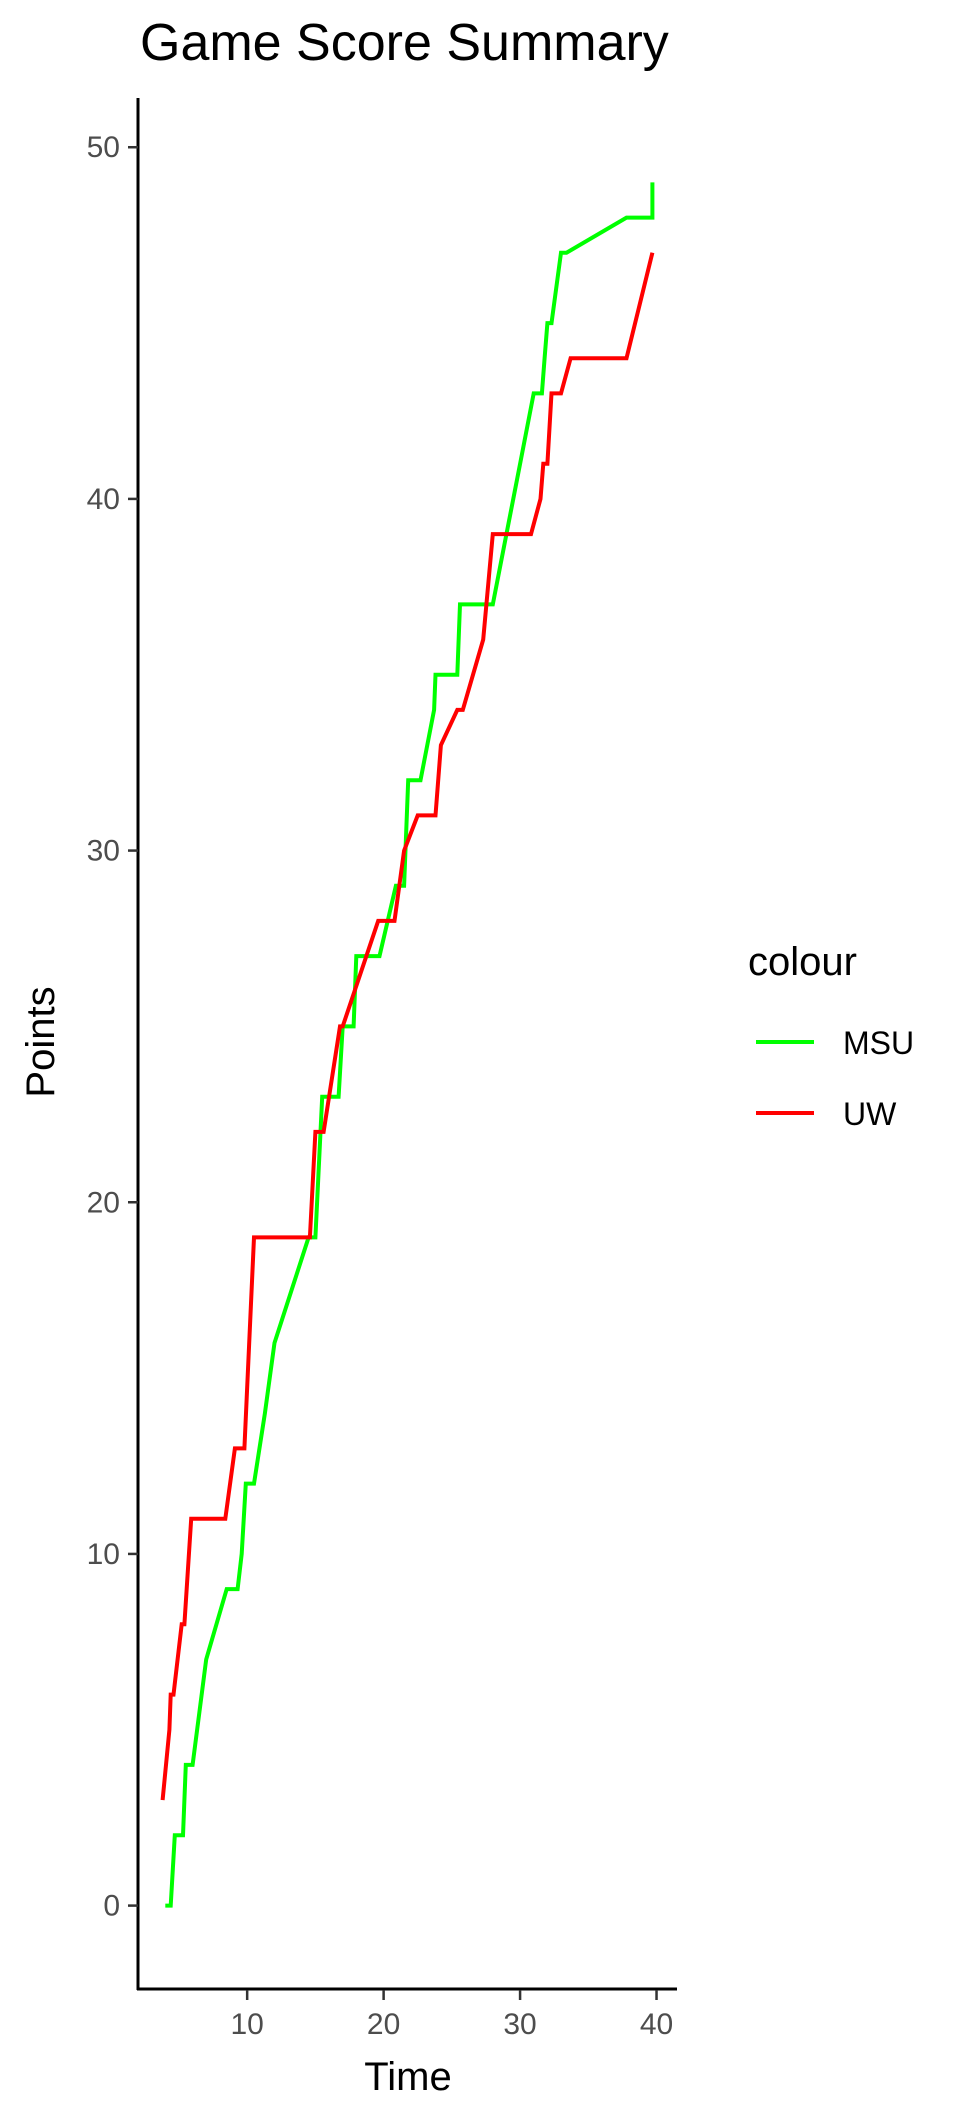 The width and height of the screenshot is (966, 2112). What do you see at coordinates (103, 147) in the screenshot?
I see `y-tick-label: 50` at bounding box center [103, 147].